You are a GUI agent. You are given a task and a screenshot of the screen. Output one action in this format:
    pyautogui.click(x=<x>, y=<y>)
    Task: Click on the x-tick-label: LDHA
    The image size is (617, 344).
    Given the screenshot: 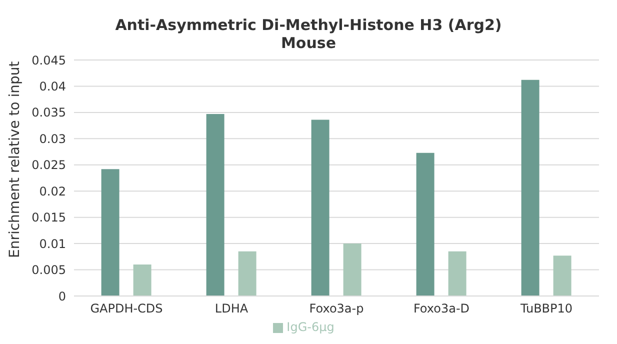 What is the action you would take?
    pyautogui.click(x=231, y=309)
    